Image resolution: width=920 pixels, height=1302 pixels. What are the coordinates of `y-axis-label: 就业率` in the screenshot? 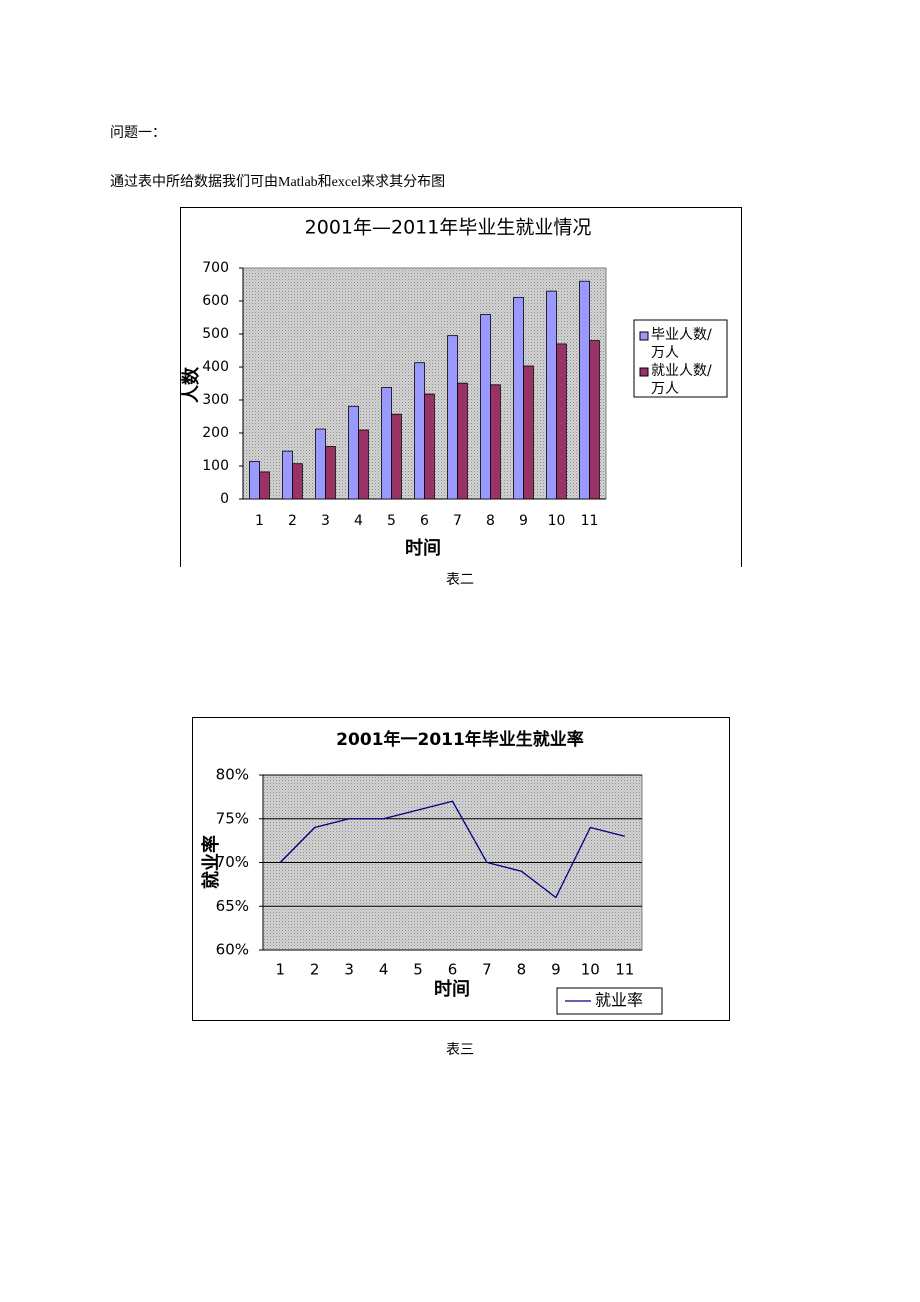 It's located at (211, 862).